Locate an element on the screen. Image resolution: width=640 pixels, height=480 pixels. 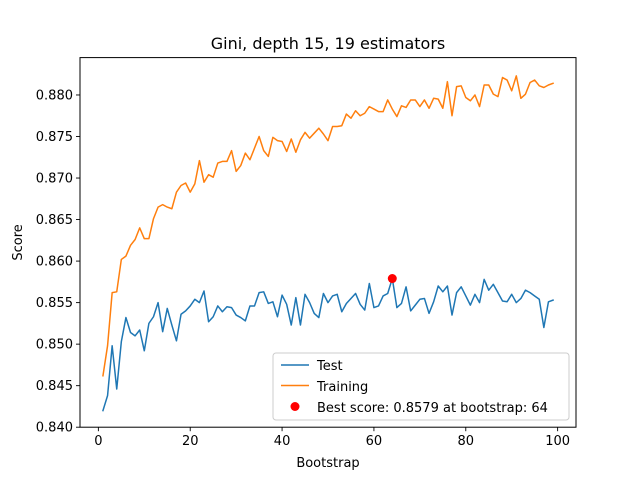
y-tick-label: 0.875 is located at coordinates (54, 137).